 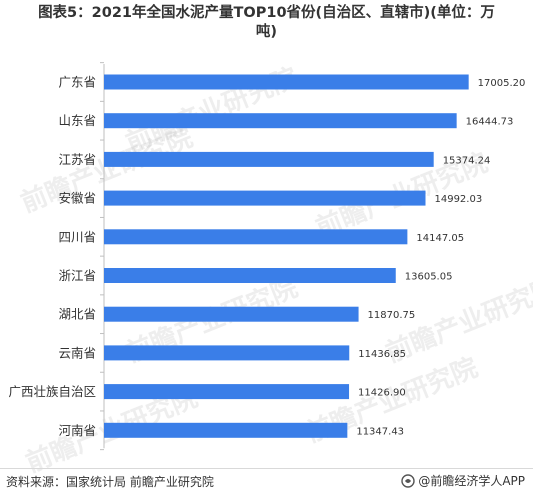 I want to click on data-label: 16444.73, so click(x=490, y=122).